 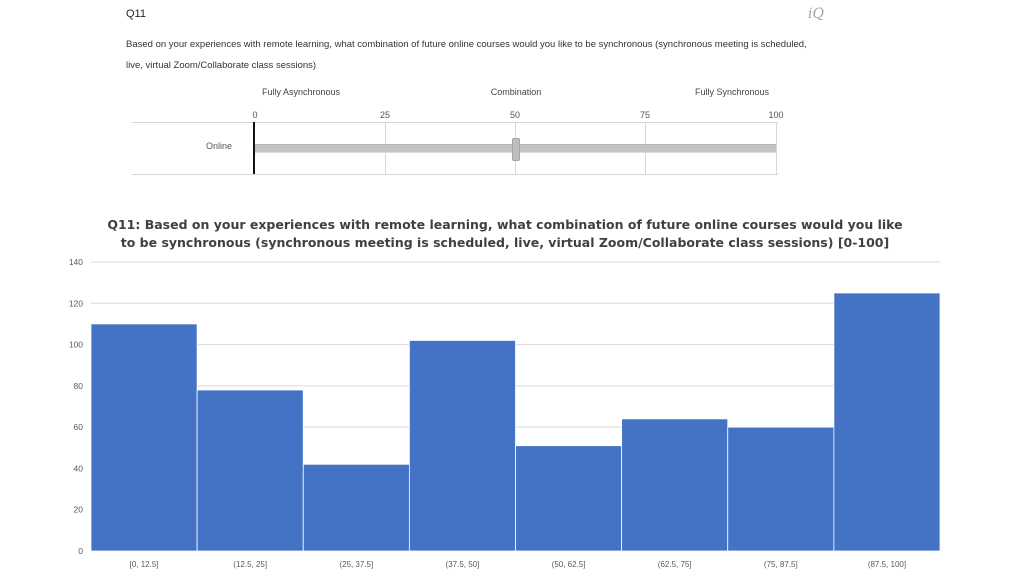 I want to click on x-tick-label: (50, 62.5], so click(x=569, y=564).